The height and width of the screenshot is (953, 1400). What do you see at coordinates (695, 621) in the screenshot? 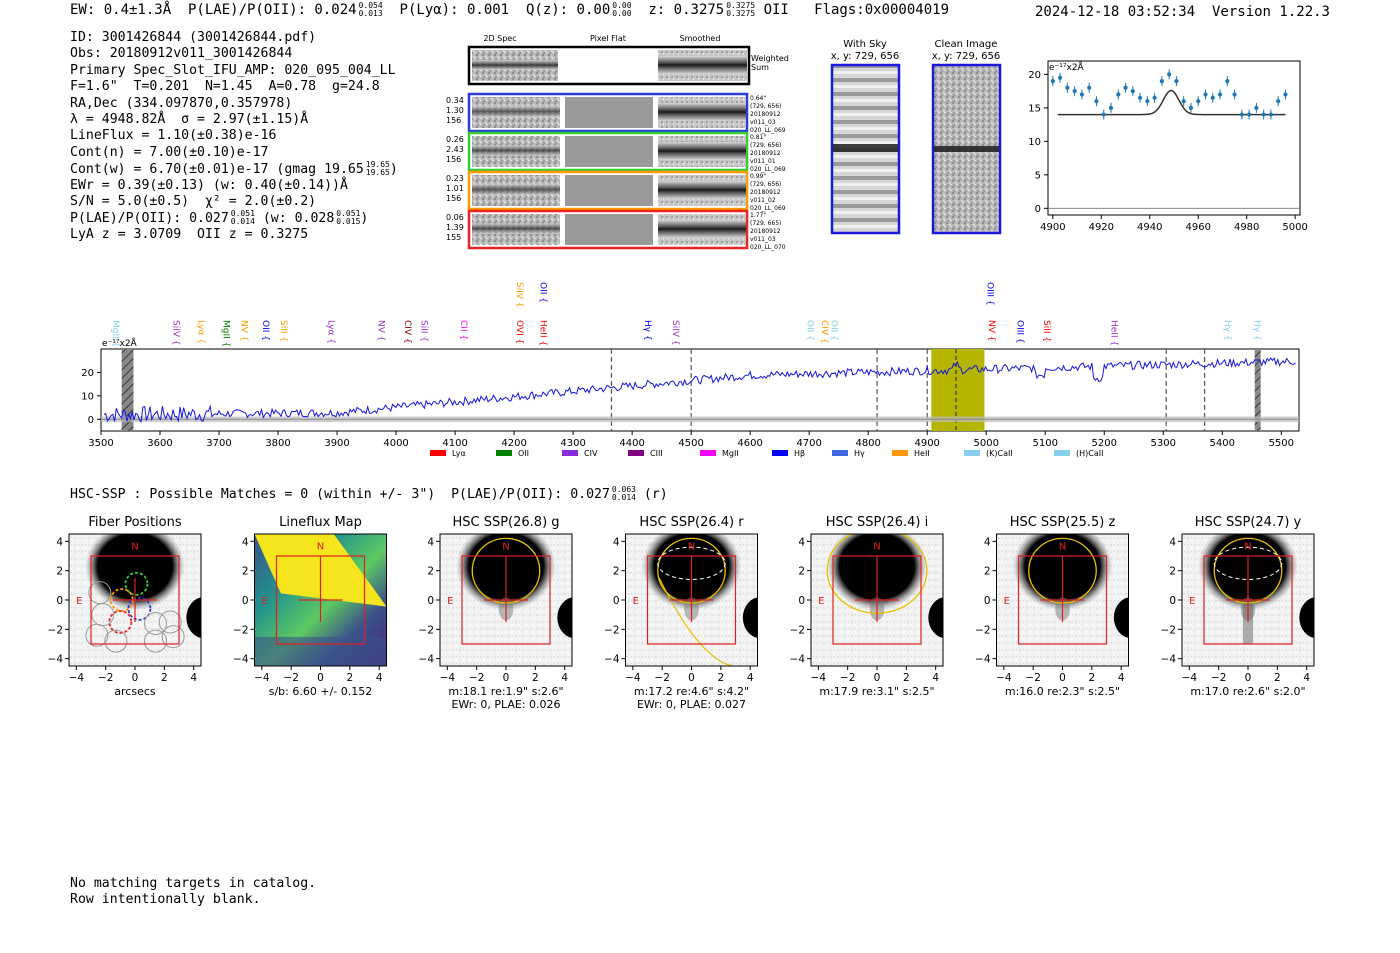
I see `aperture-arc` at bounding box center [695, 621].